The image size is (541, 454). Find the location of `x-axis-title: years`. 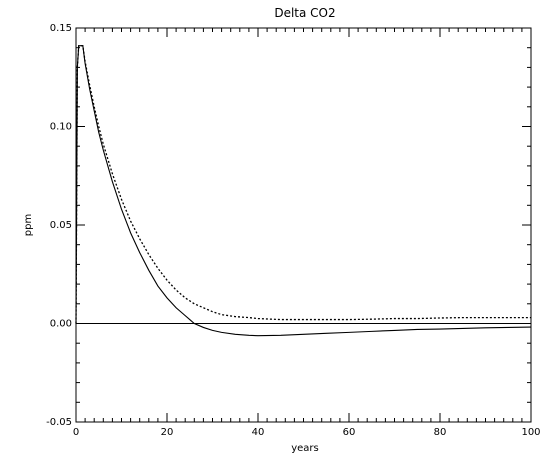

x-axis-title: years is located at coordinates (305, 448).